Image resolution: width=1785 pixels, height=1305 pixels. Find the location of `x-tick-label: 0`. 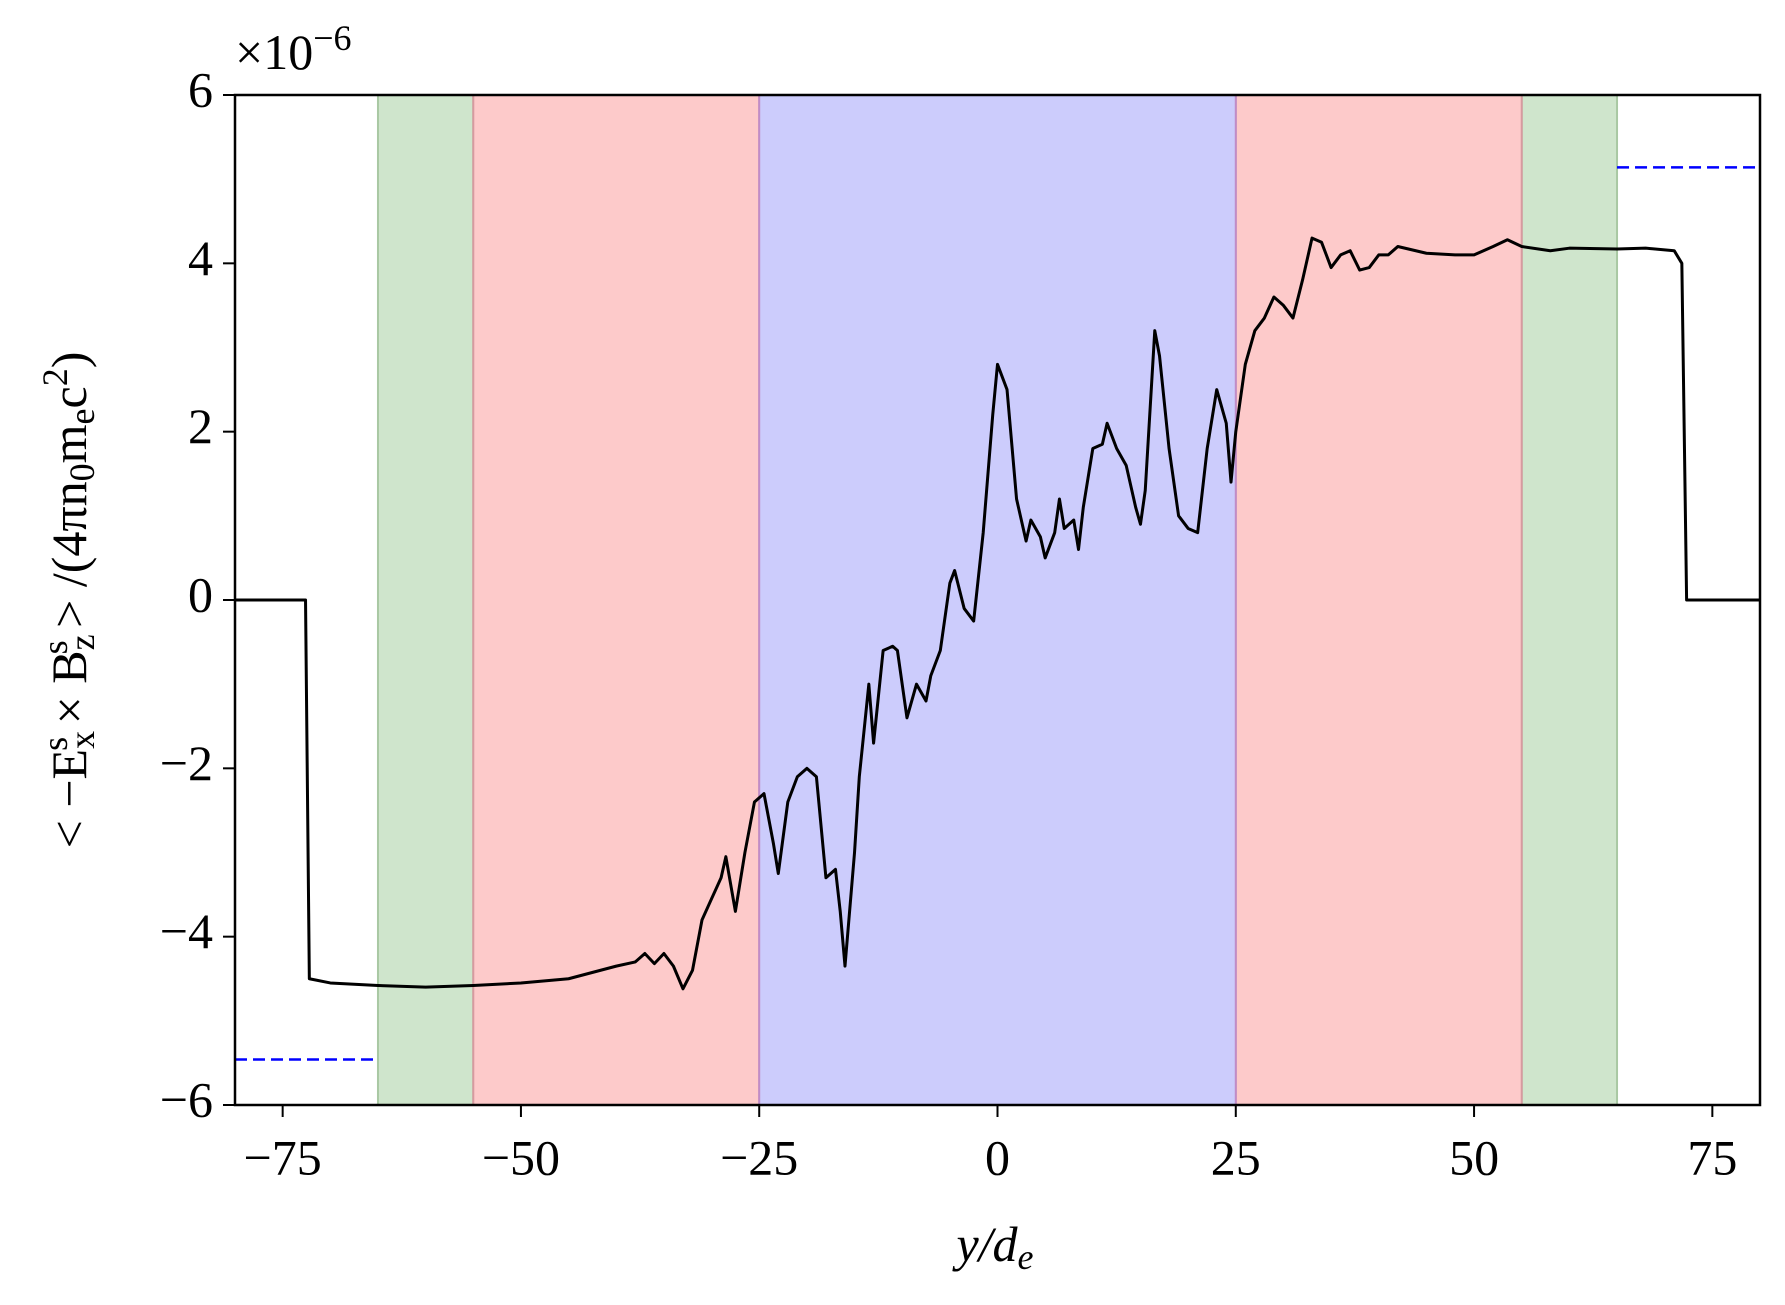

x-tick-label: 0 is located at coordinates (997, 1157).